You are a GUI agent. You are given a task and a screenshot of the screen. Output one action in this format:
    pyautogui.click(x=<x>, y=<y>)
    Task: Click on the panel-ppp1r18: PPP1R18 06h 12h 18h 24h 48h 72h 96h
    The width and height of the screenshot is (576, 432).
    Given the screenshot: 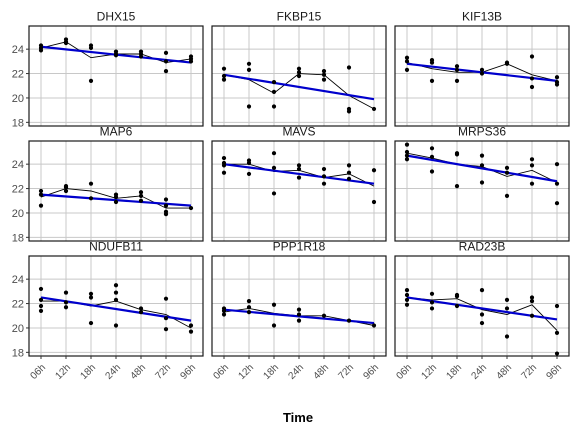 What is the action you would take?
    pyautogui.click(x=299, y=311)
    